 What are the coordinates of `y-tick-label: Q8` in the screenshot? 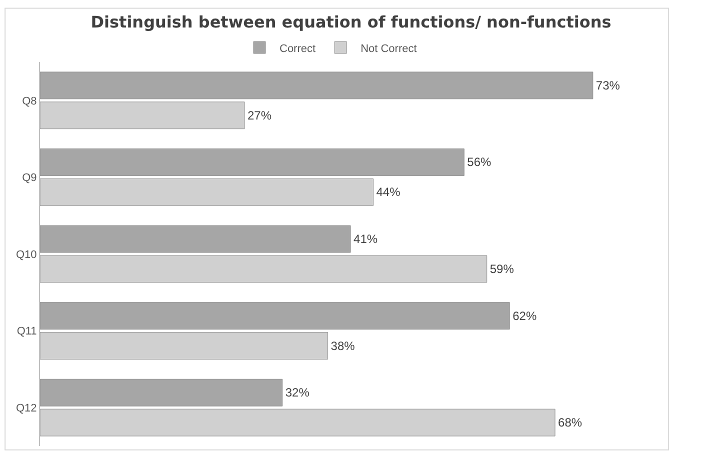 It's located at (29, 101).